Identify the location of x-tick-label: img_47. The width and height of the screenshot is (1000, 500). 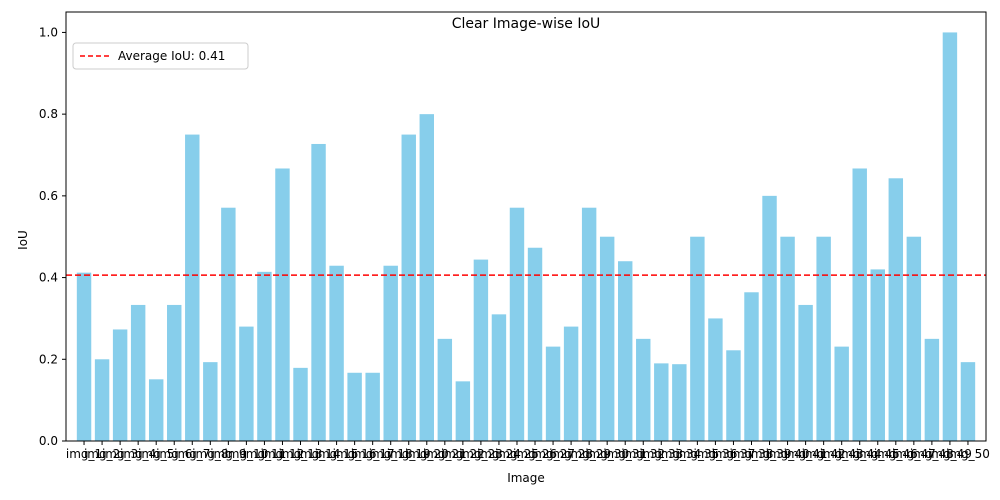
(914, 454).